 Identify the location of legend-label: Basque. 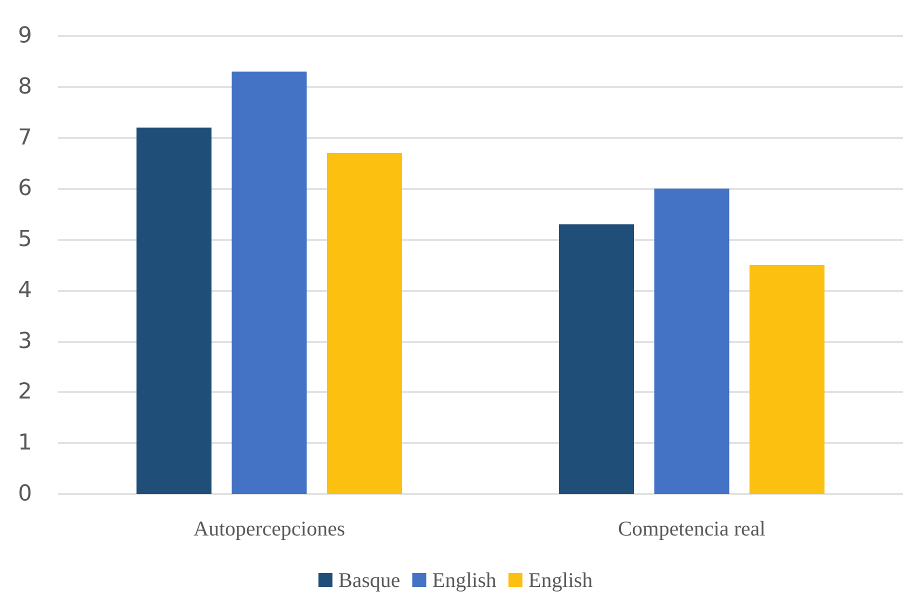
(369, 580).